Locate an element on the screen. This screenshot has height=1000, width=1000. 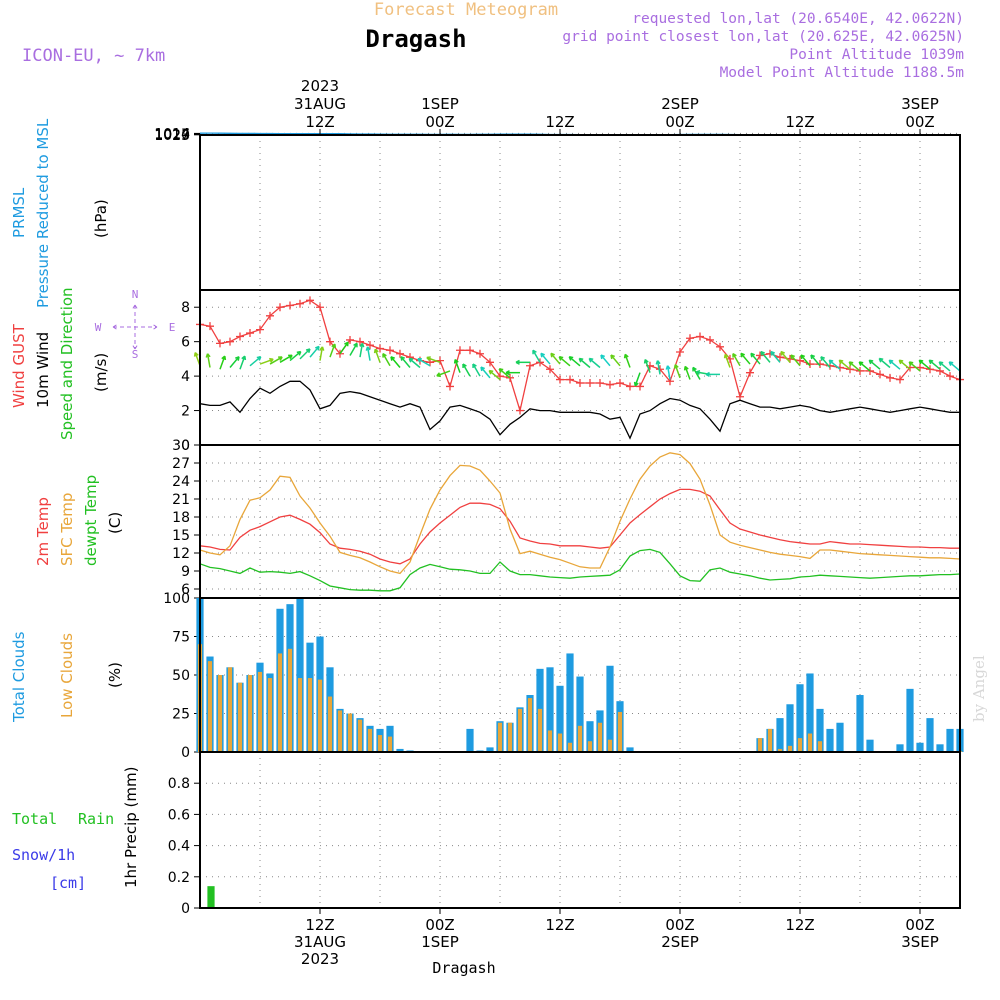
snow-unit-label: [cm] is located at coordinates (68, 883).